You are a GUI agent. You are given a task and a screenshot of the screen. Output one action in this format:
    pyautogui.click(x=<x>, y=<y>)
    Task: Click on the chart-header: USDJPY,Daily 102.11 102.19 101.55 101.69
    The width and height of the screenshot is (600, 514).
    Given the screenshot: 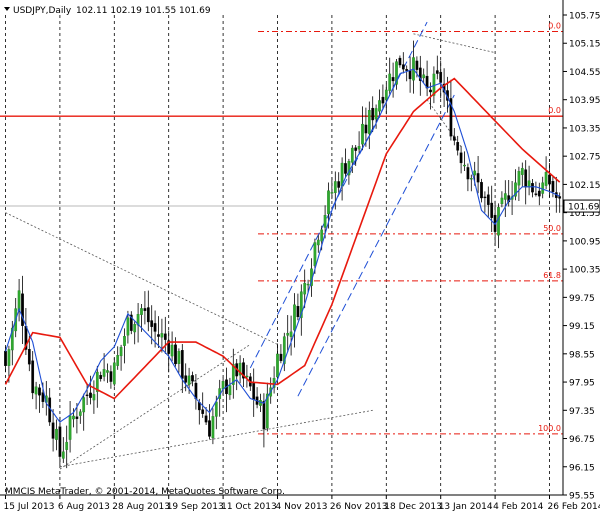 What is the action you would take?
    pyautogui.click(x=107, y=11)
    